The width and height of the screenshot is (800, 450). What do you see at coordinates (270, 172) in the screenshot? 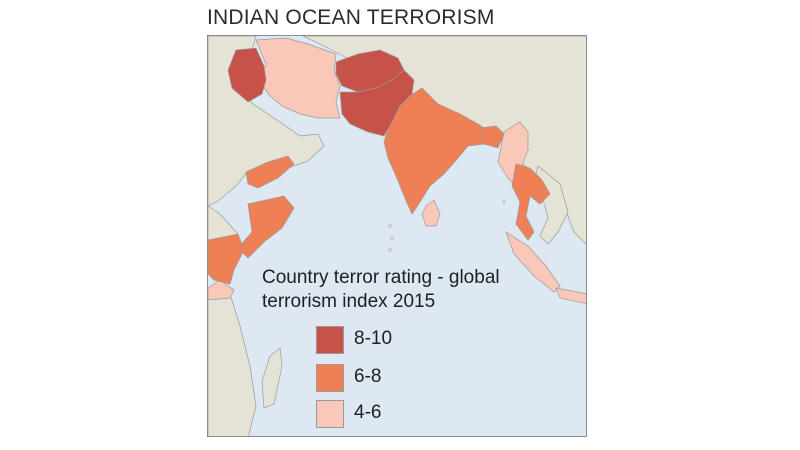
I see `region-yemen` at bounding box center [270, 172].